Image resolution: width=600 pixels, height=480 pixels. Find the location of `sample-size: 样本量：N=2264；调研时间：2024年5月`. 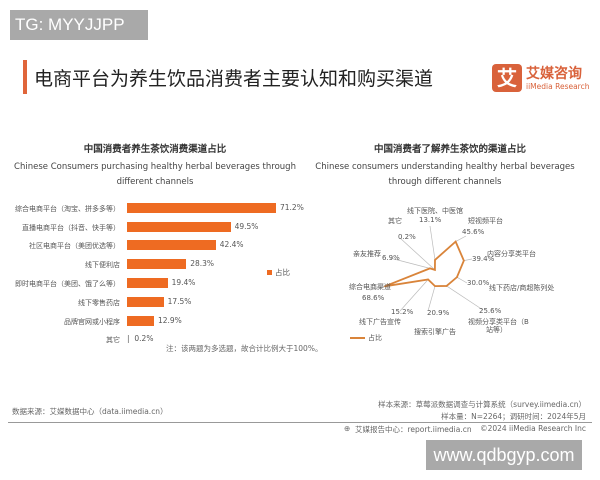

sample-size: 样本量：N=2264；调研时间：2024年5月 is located at coordinates (513, 416).